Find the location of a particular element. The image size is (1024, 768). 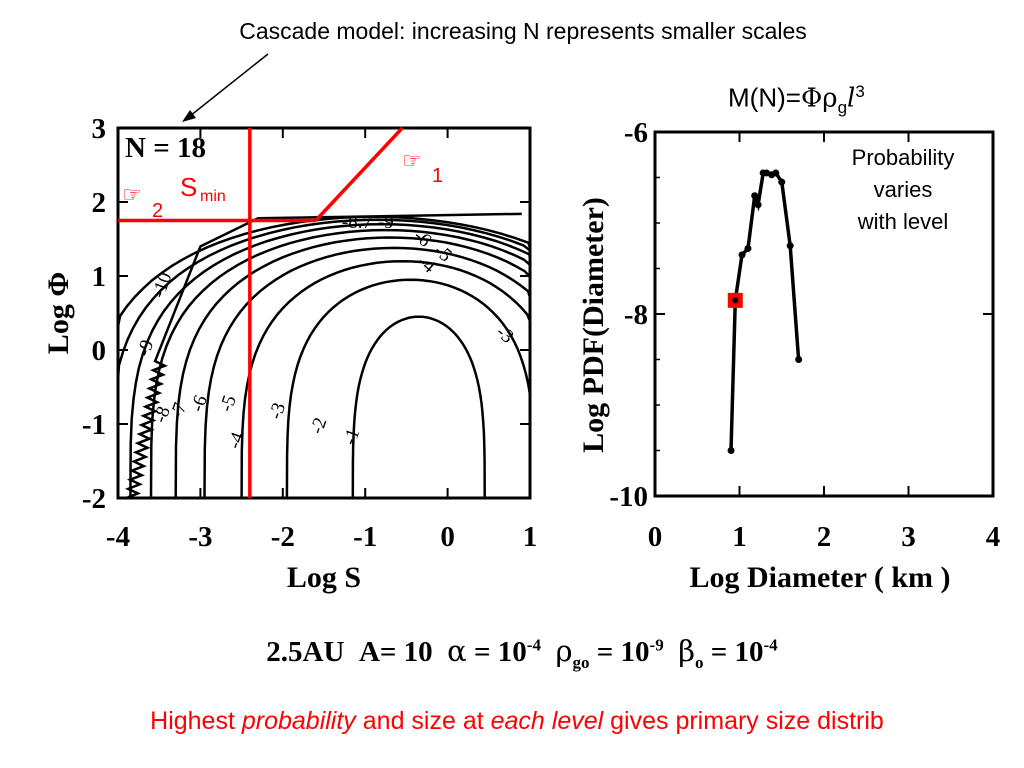

param-beta-eq: = 10 is located at coordinates (733, 652).